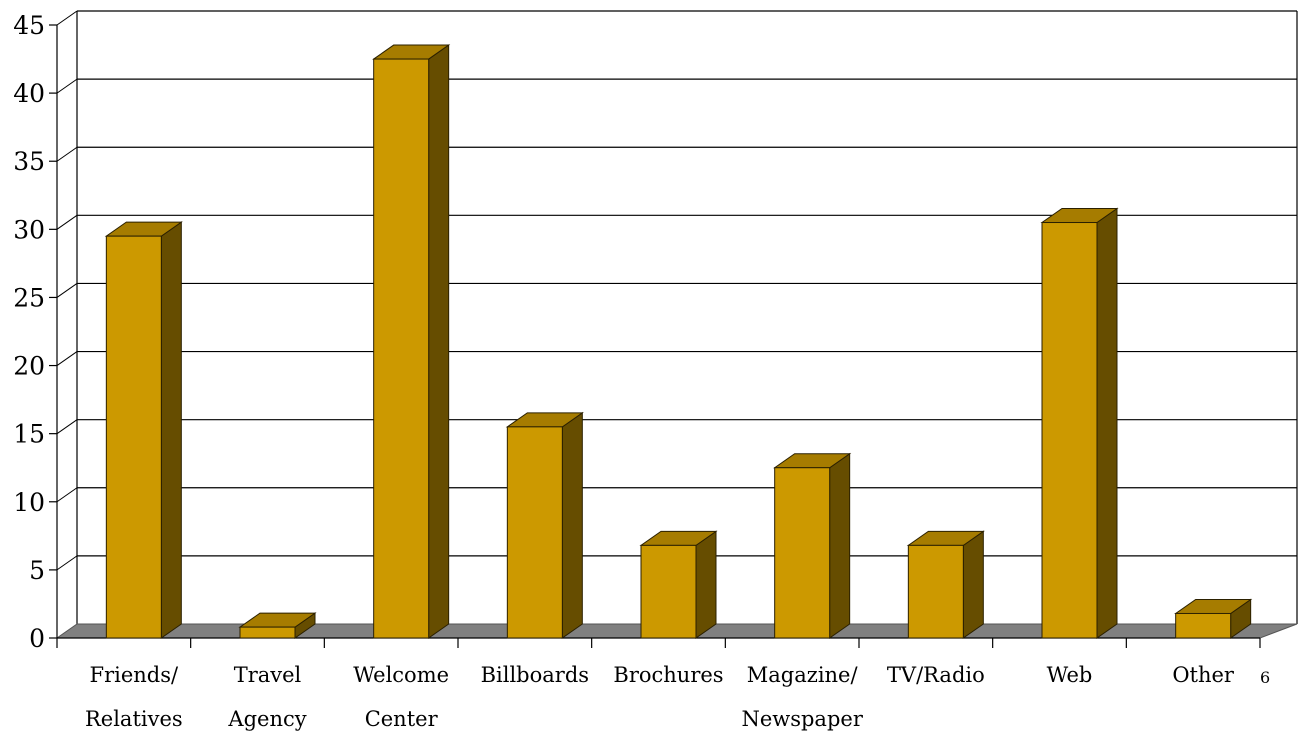  I want to click on page-number: 6, so click(1265, 677).